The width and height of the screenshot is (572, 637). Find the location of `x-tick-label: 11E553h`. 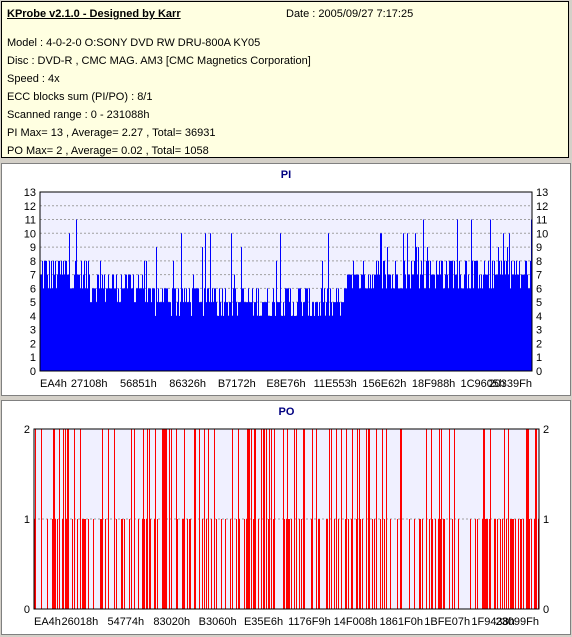

x-tick-label: 11E553h is located at coordinates (335, 384).